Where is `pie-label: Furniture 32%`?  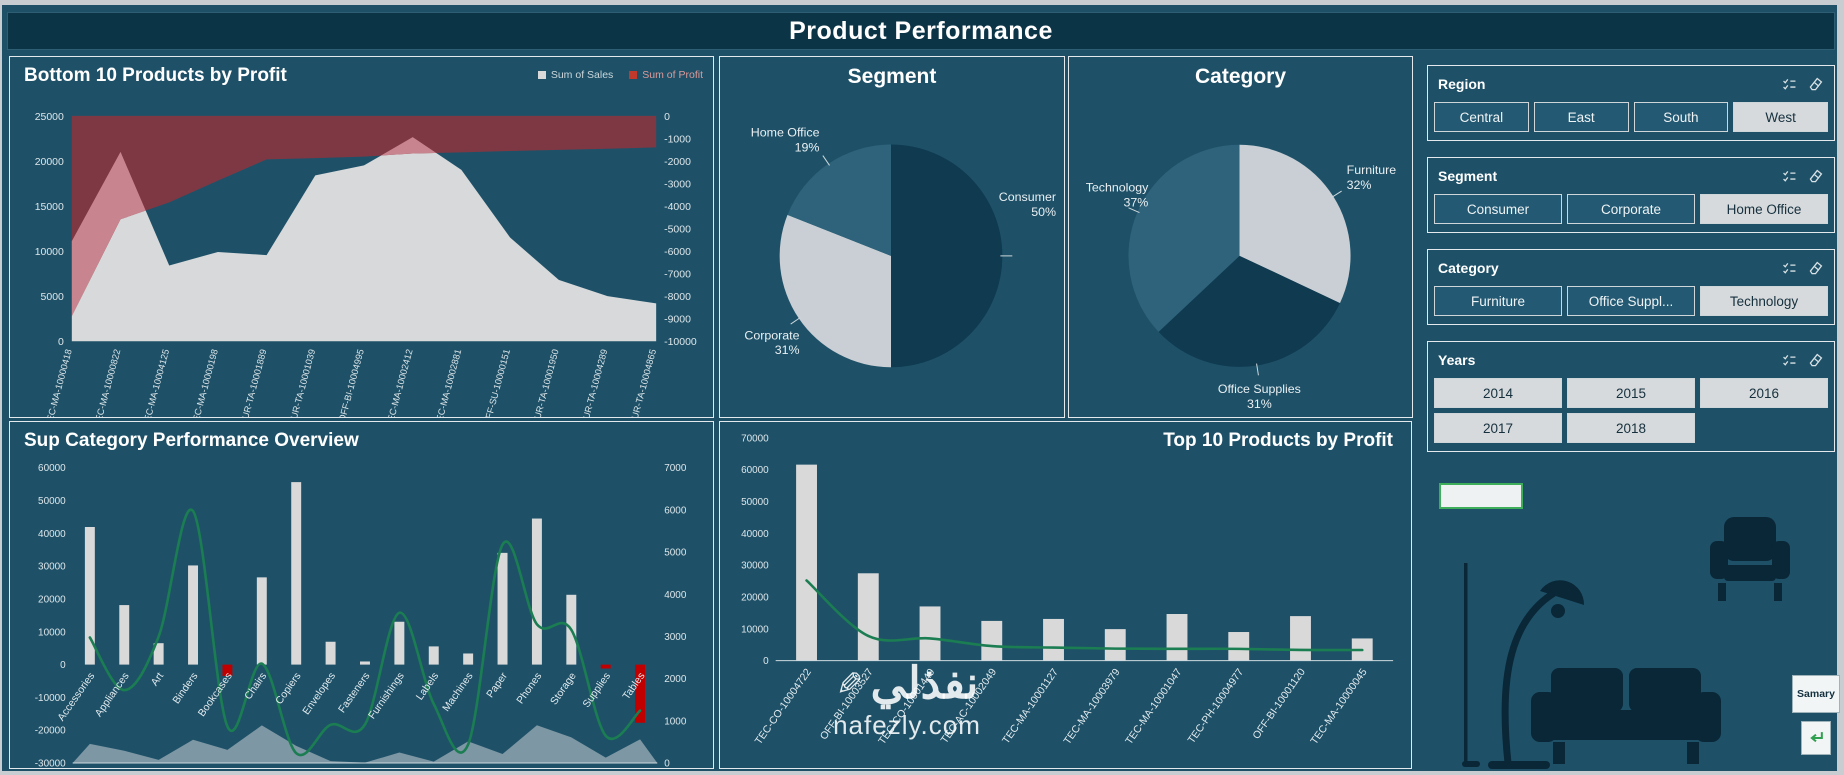 pie-label: Furniture 32% is located at coordinates (1372, 177).